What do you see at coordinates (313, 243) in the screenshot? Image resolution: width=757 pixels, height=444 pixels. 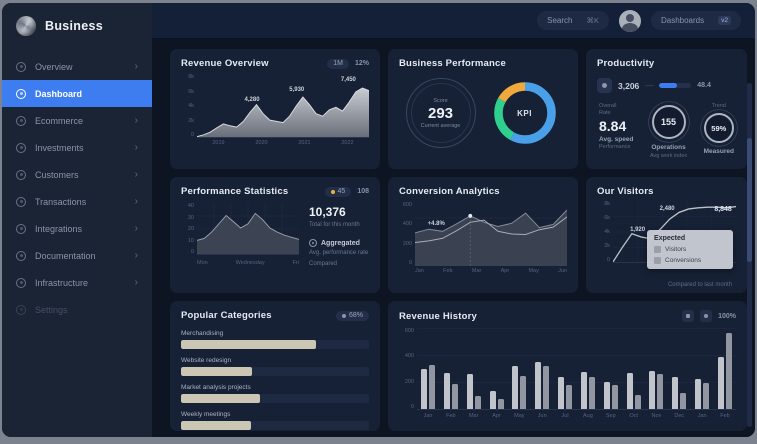 I see `refresh-icon` at bounding box center [313, 243].